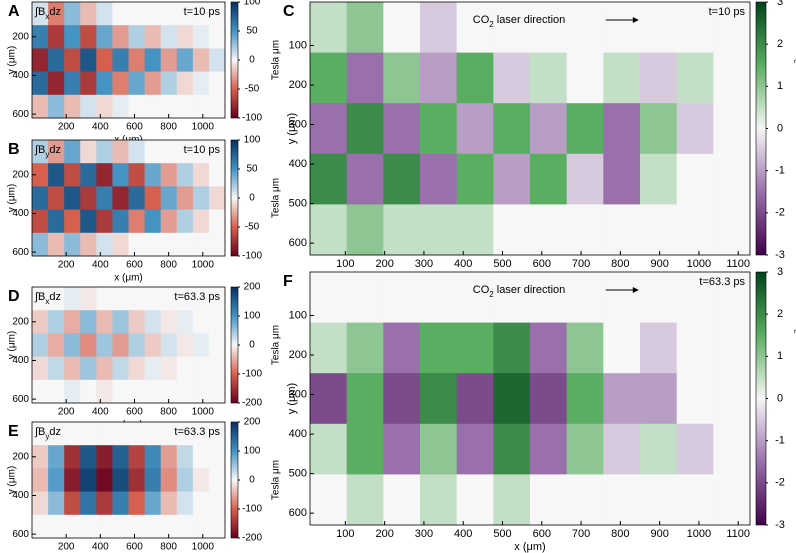  What do you see at coordinates (55, 150) in the screenshot?
I see `integral-tail: dz` at bounding box center [55, 150].